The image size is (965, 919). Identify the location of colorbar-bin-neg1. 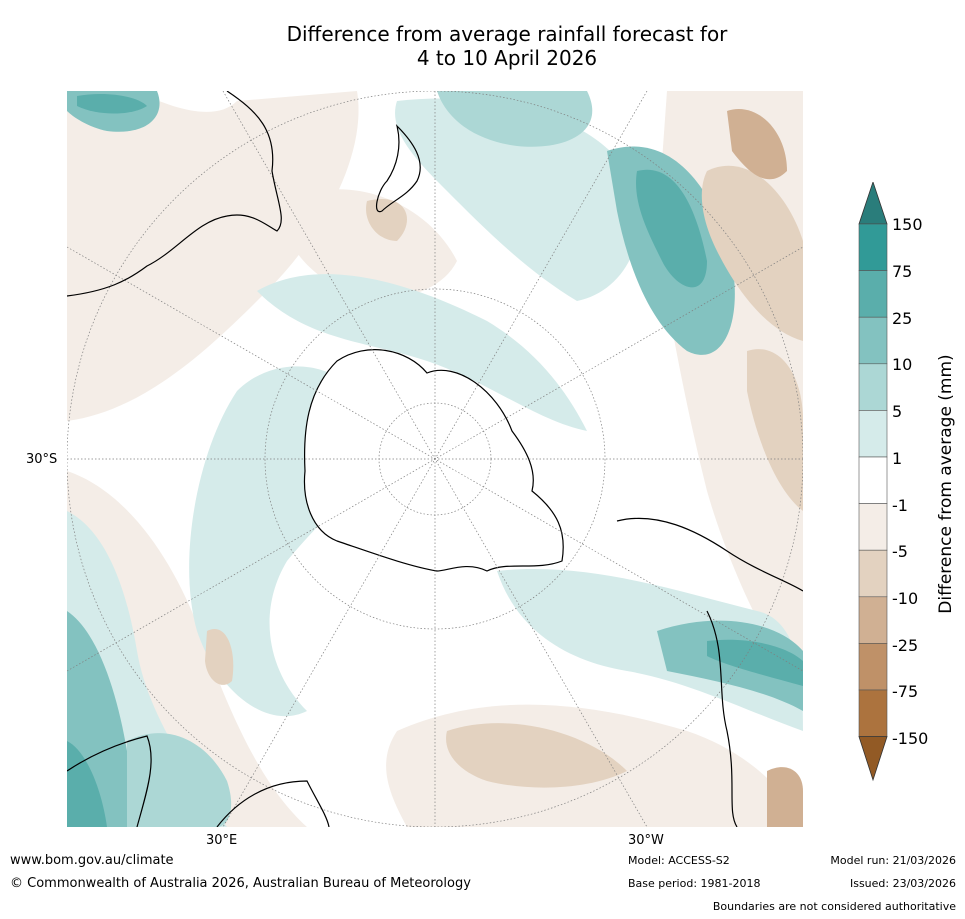
(873, 527).